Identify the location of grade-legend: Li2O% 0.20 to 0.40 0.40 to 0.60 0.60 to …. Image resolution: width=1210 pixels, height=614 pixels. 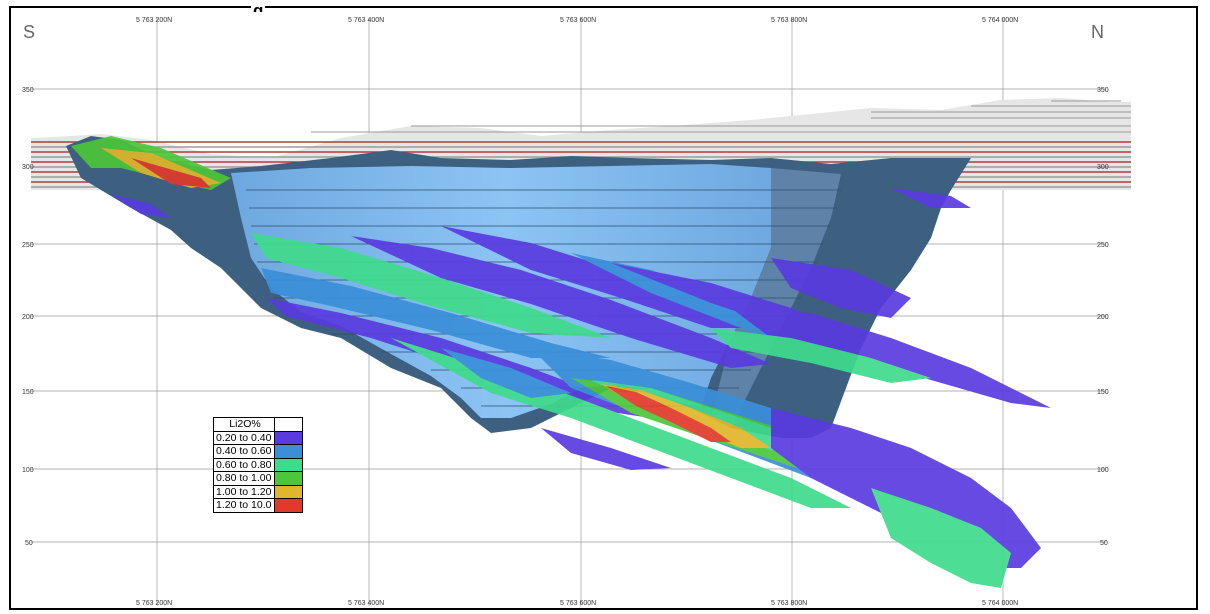
(258, 465).